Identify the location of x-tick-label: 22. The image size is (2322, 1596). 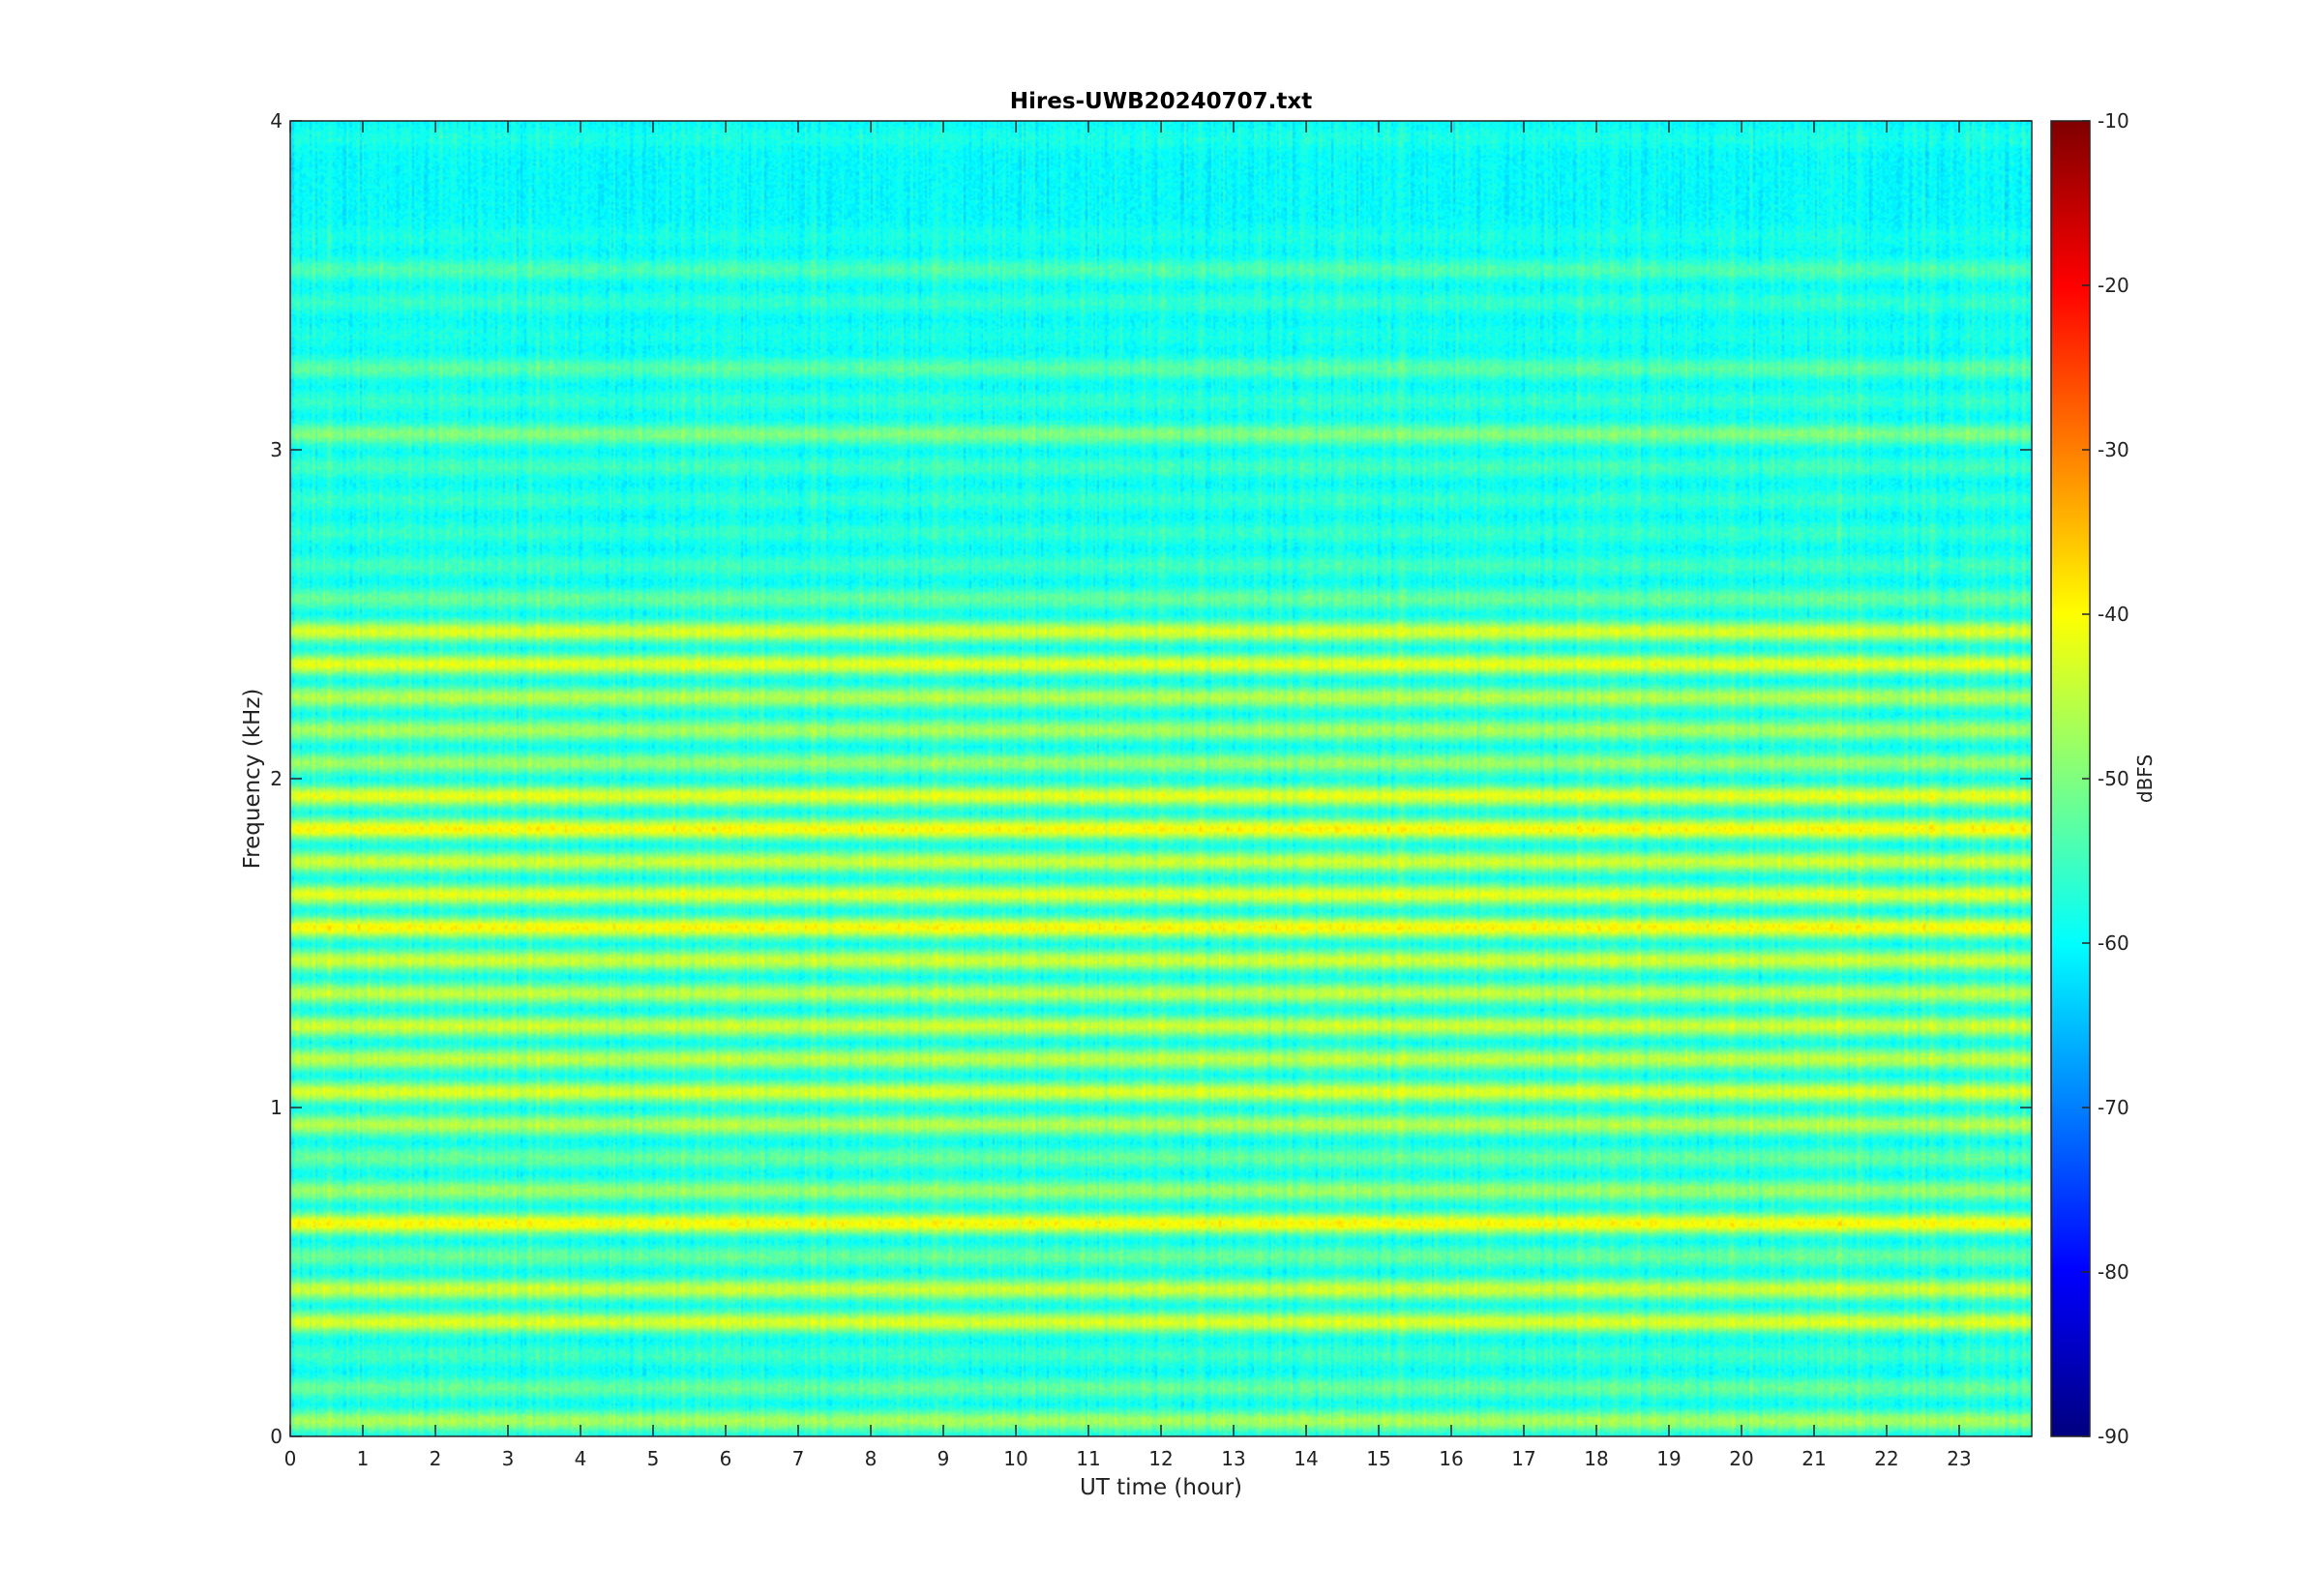
(1886, 1458).